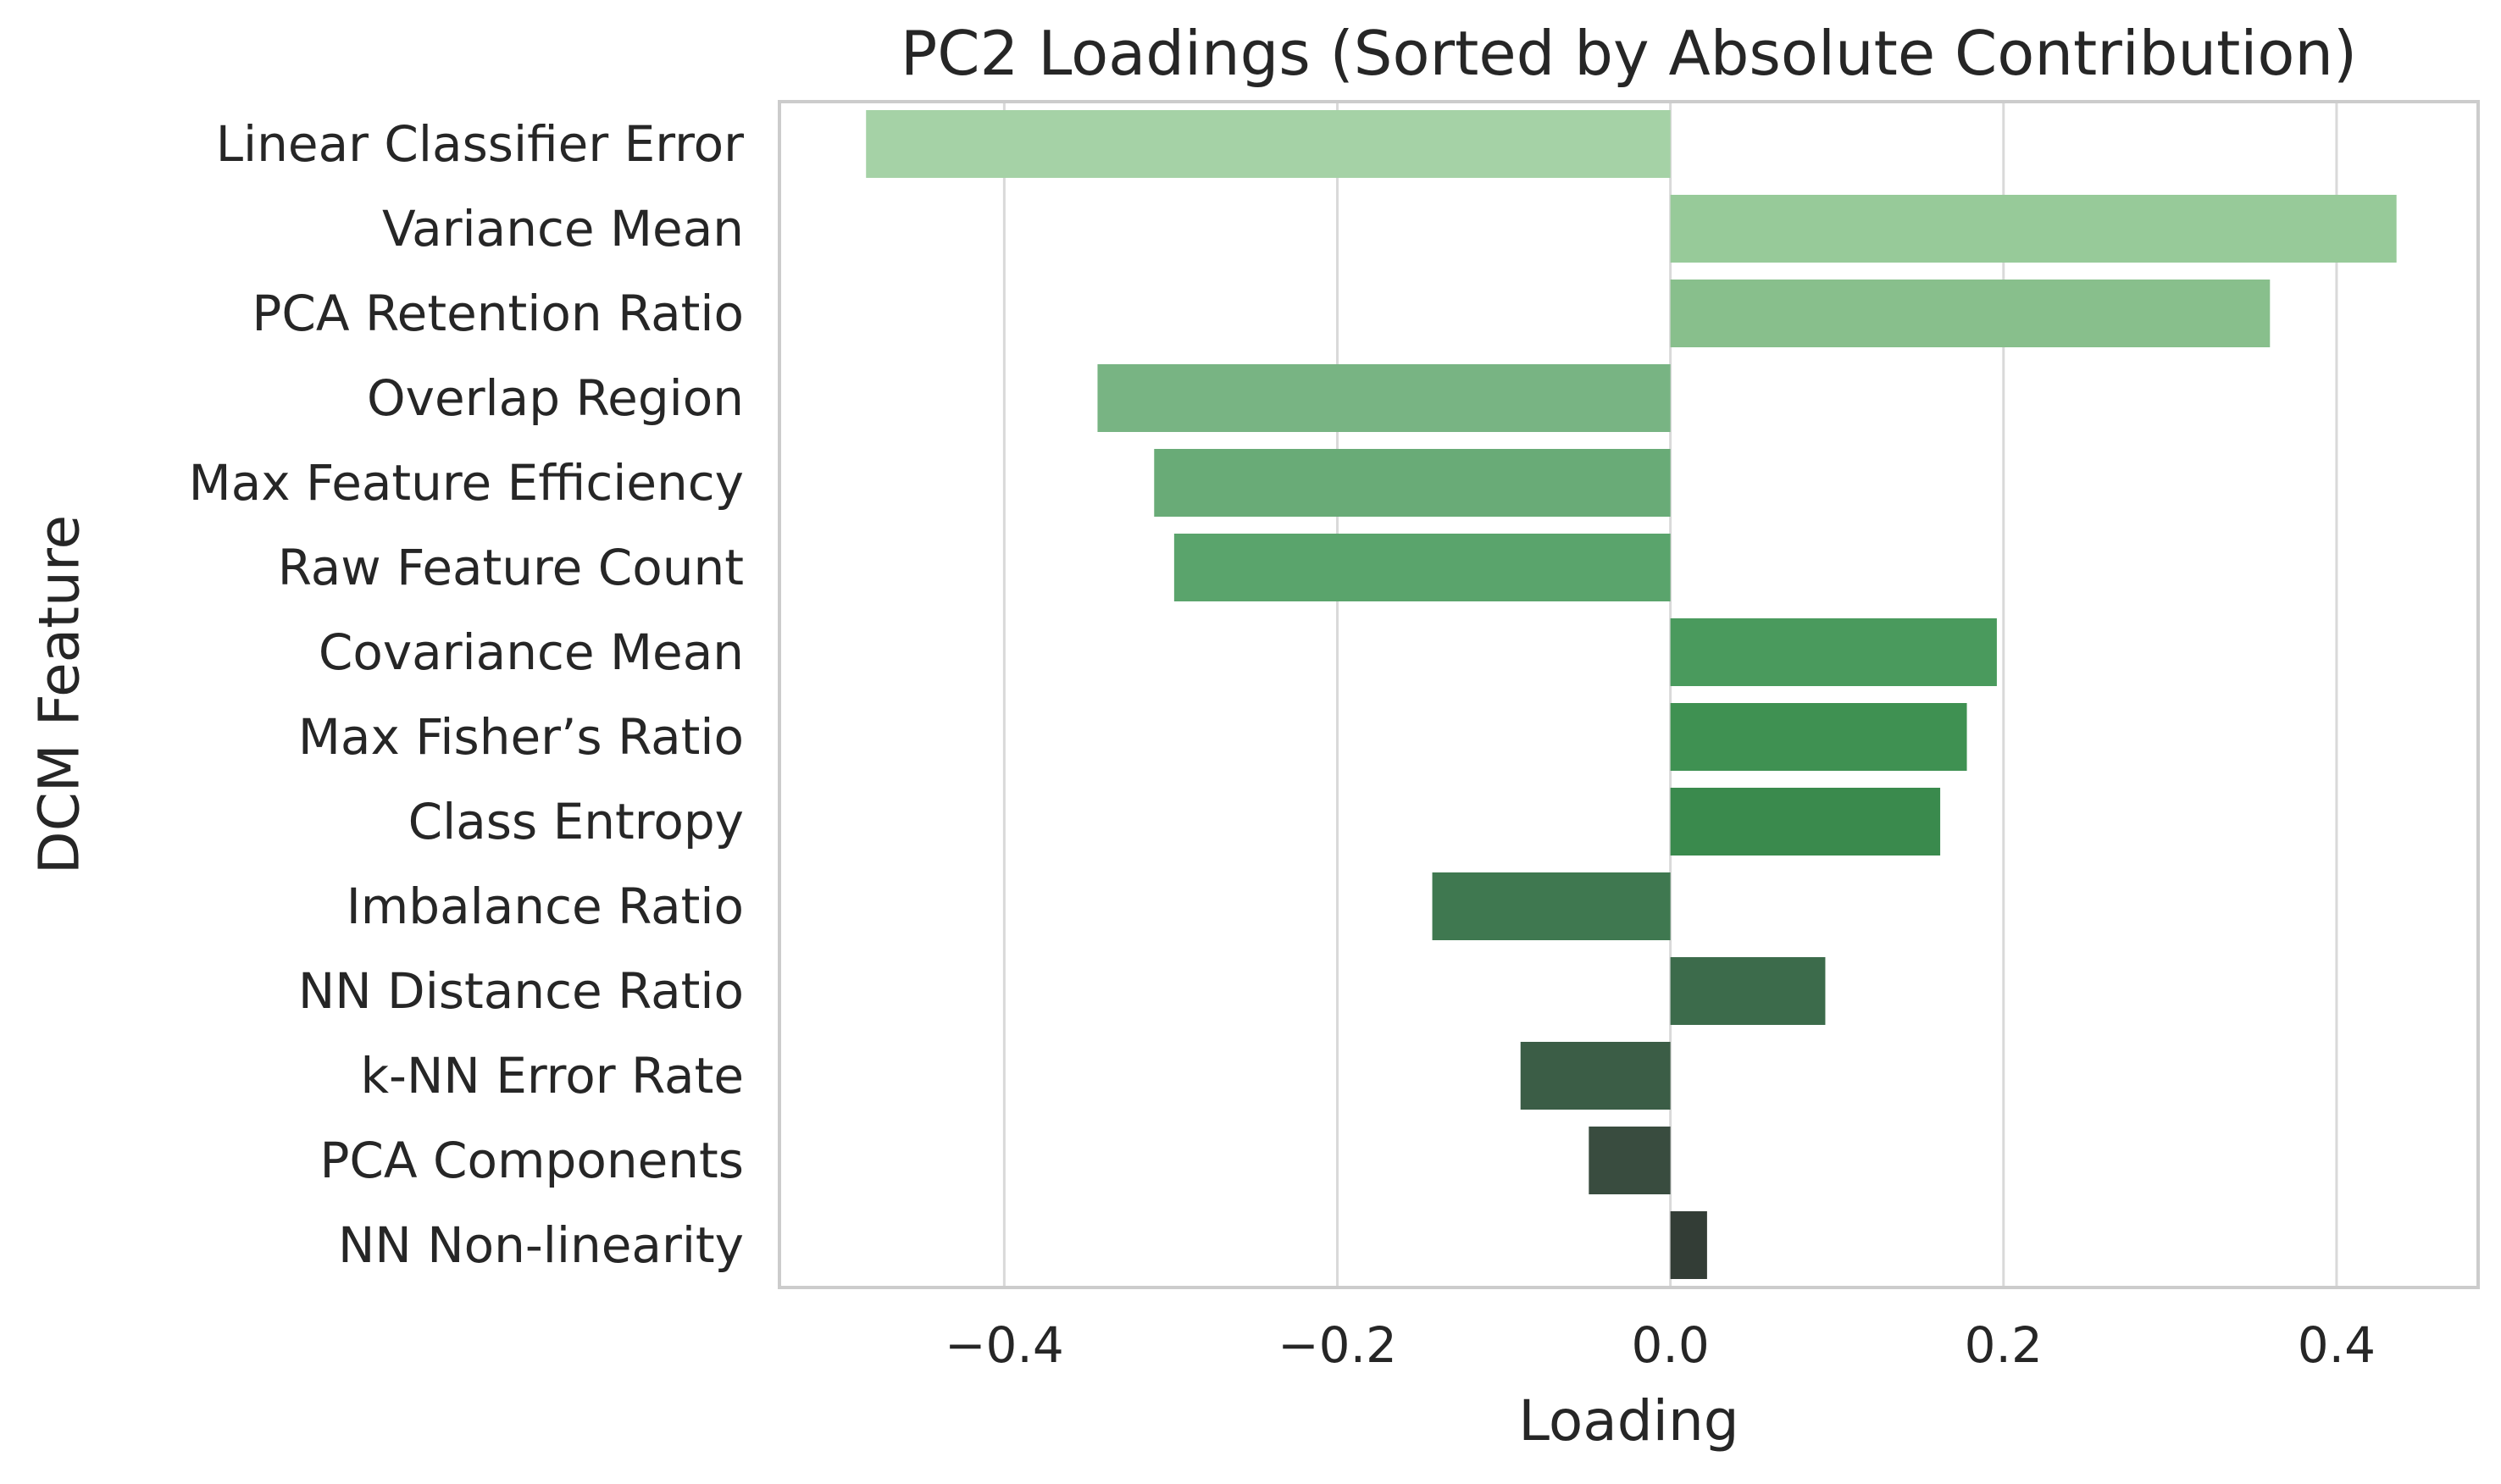 The height and width of the screenshot is (1484, 2501). What do you see at coordinates (2004, 1345) in the screenshot?
I see `x-tick-label: 0.2` at bounding box center [2004, 1345].